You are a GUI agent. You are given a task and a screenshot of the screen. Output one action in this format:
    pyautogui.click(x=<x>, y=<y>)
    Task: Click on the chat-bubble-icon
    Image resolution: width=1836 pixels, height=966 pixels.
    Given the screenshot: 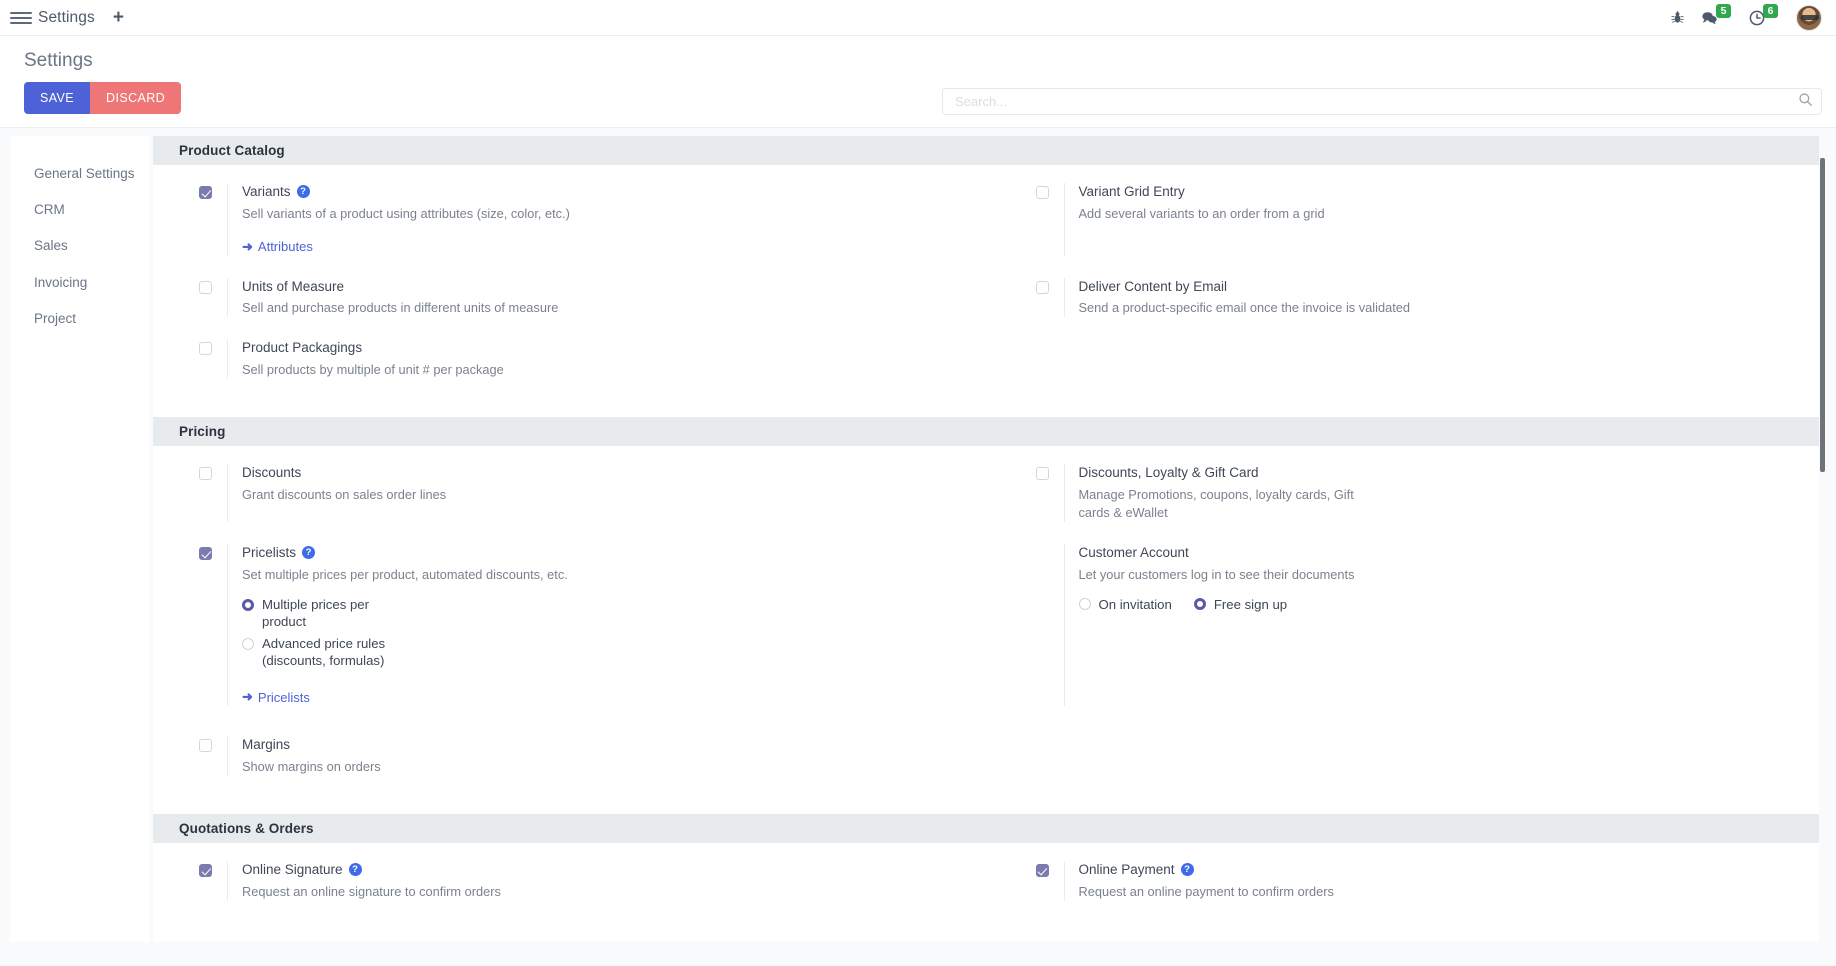 What is the action you would take?
    pyautogui.click(x=1709, y=17)
    